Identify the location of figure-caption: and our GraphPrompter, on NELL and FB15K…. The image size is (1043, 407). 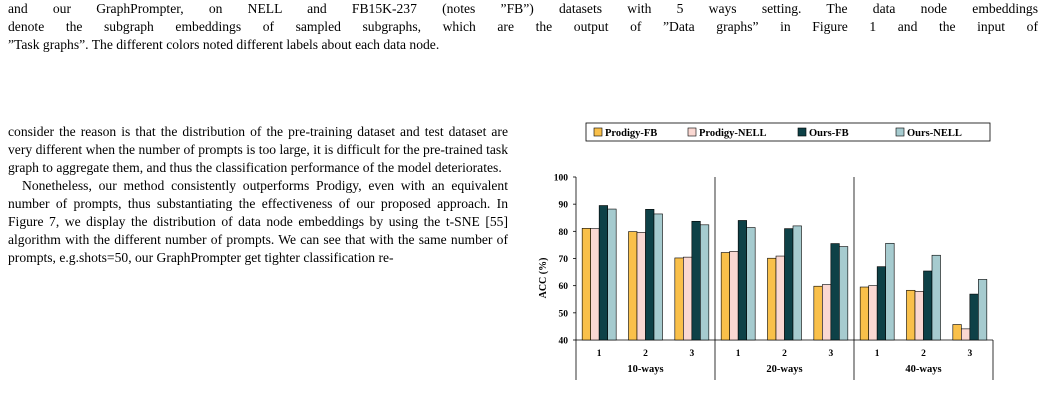
(523, 27).